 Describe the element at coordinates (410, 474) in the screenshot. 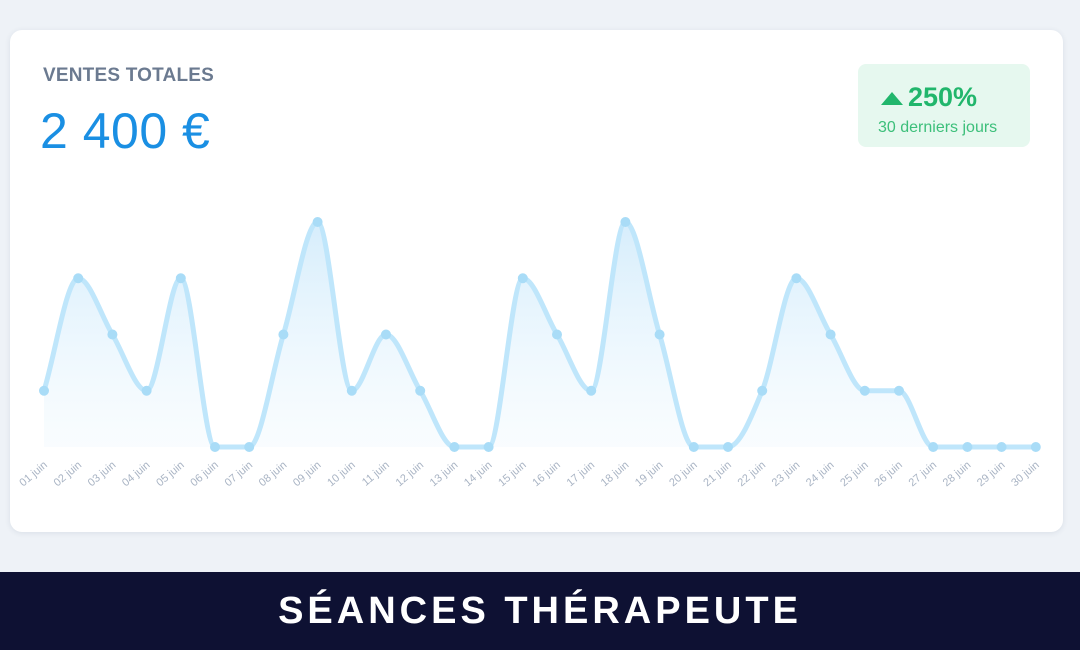

I see `x-tick-label: 12 juin` at that location.